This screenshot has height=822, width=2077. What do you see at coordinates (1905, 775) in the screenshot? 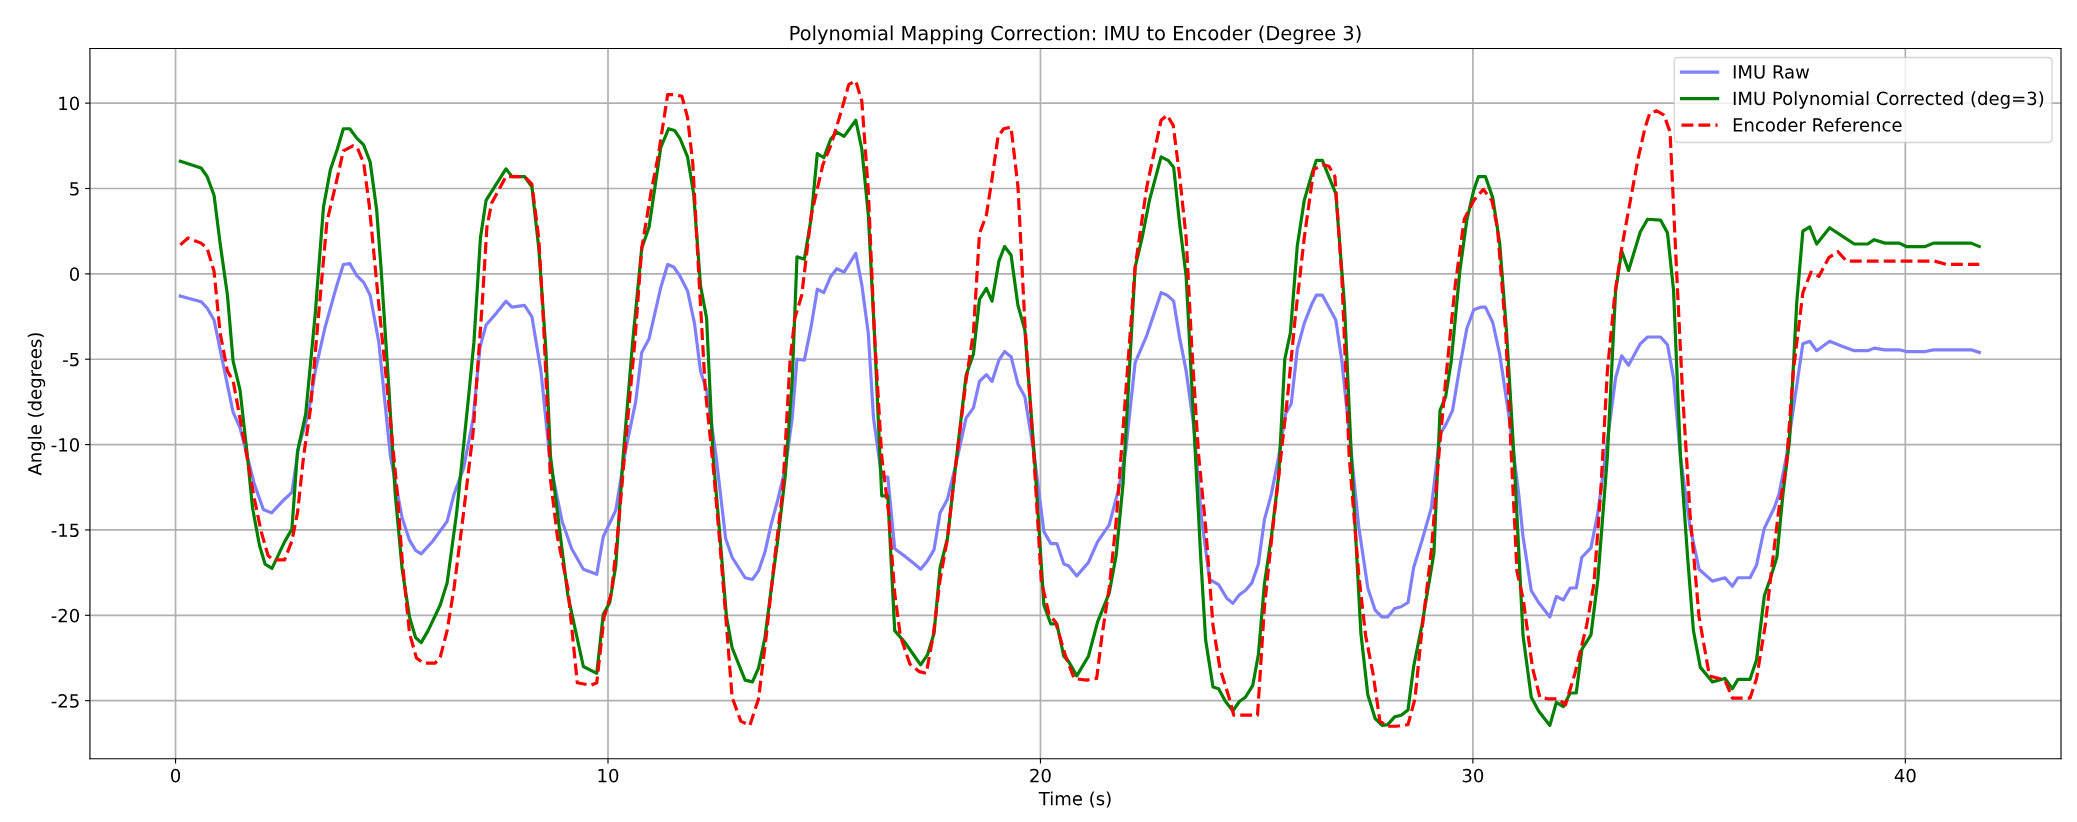
I see `x-tick-label: 40` at bounding box center [1905, 775].